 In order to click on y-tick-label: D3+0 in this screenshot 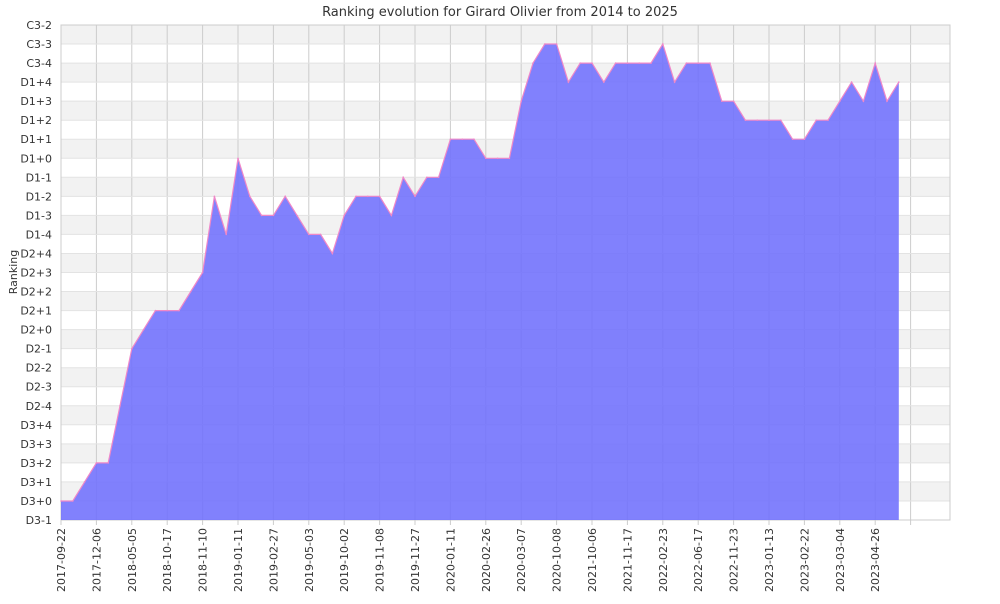, I will do `click(36, 501)`.